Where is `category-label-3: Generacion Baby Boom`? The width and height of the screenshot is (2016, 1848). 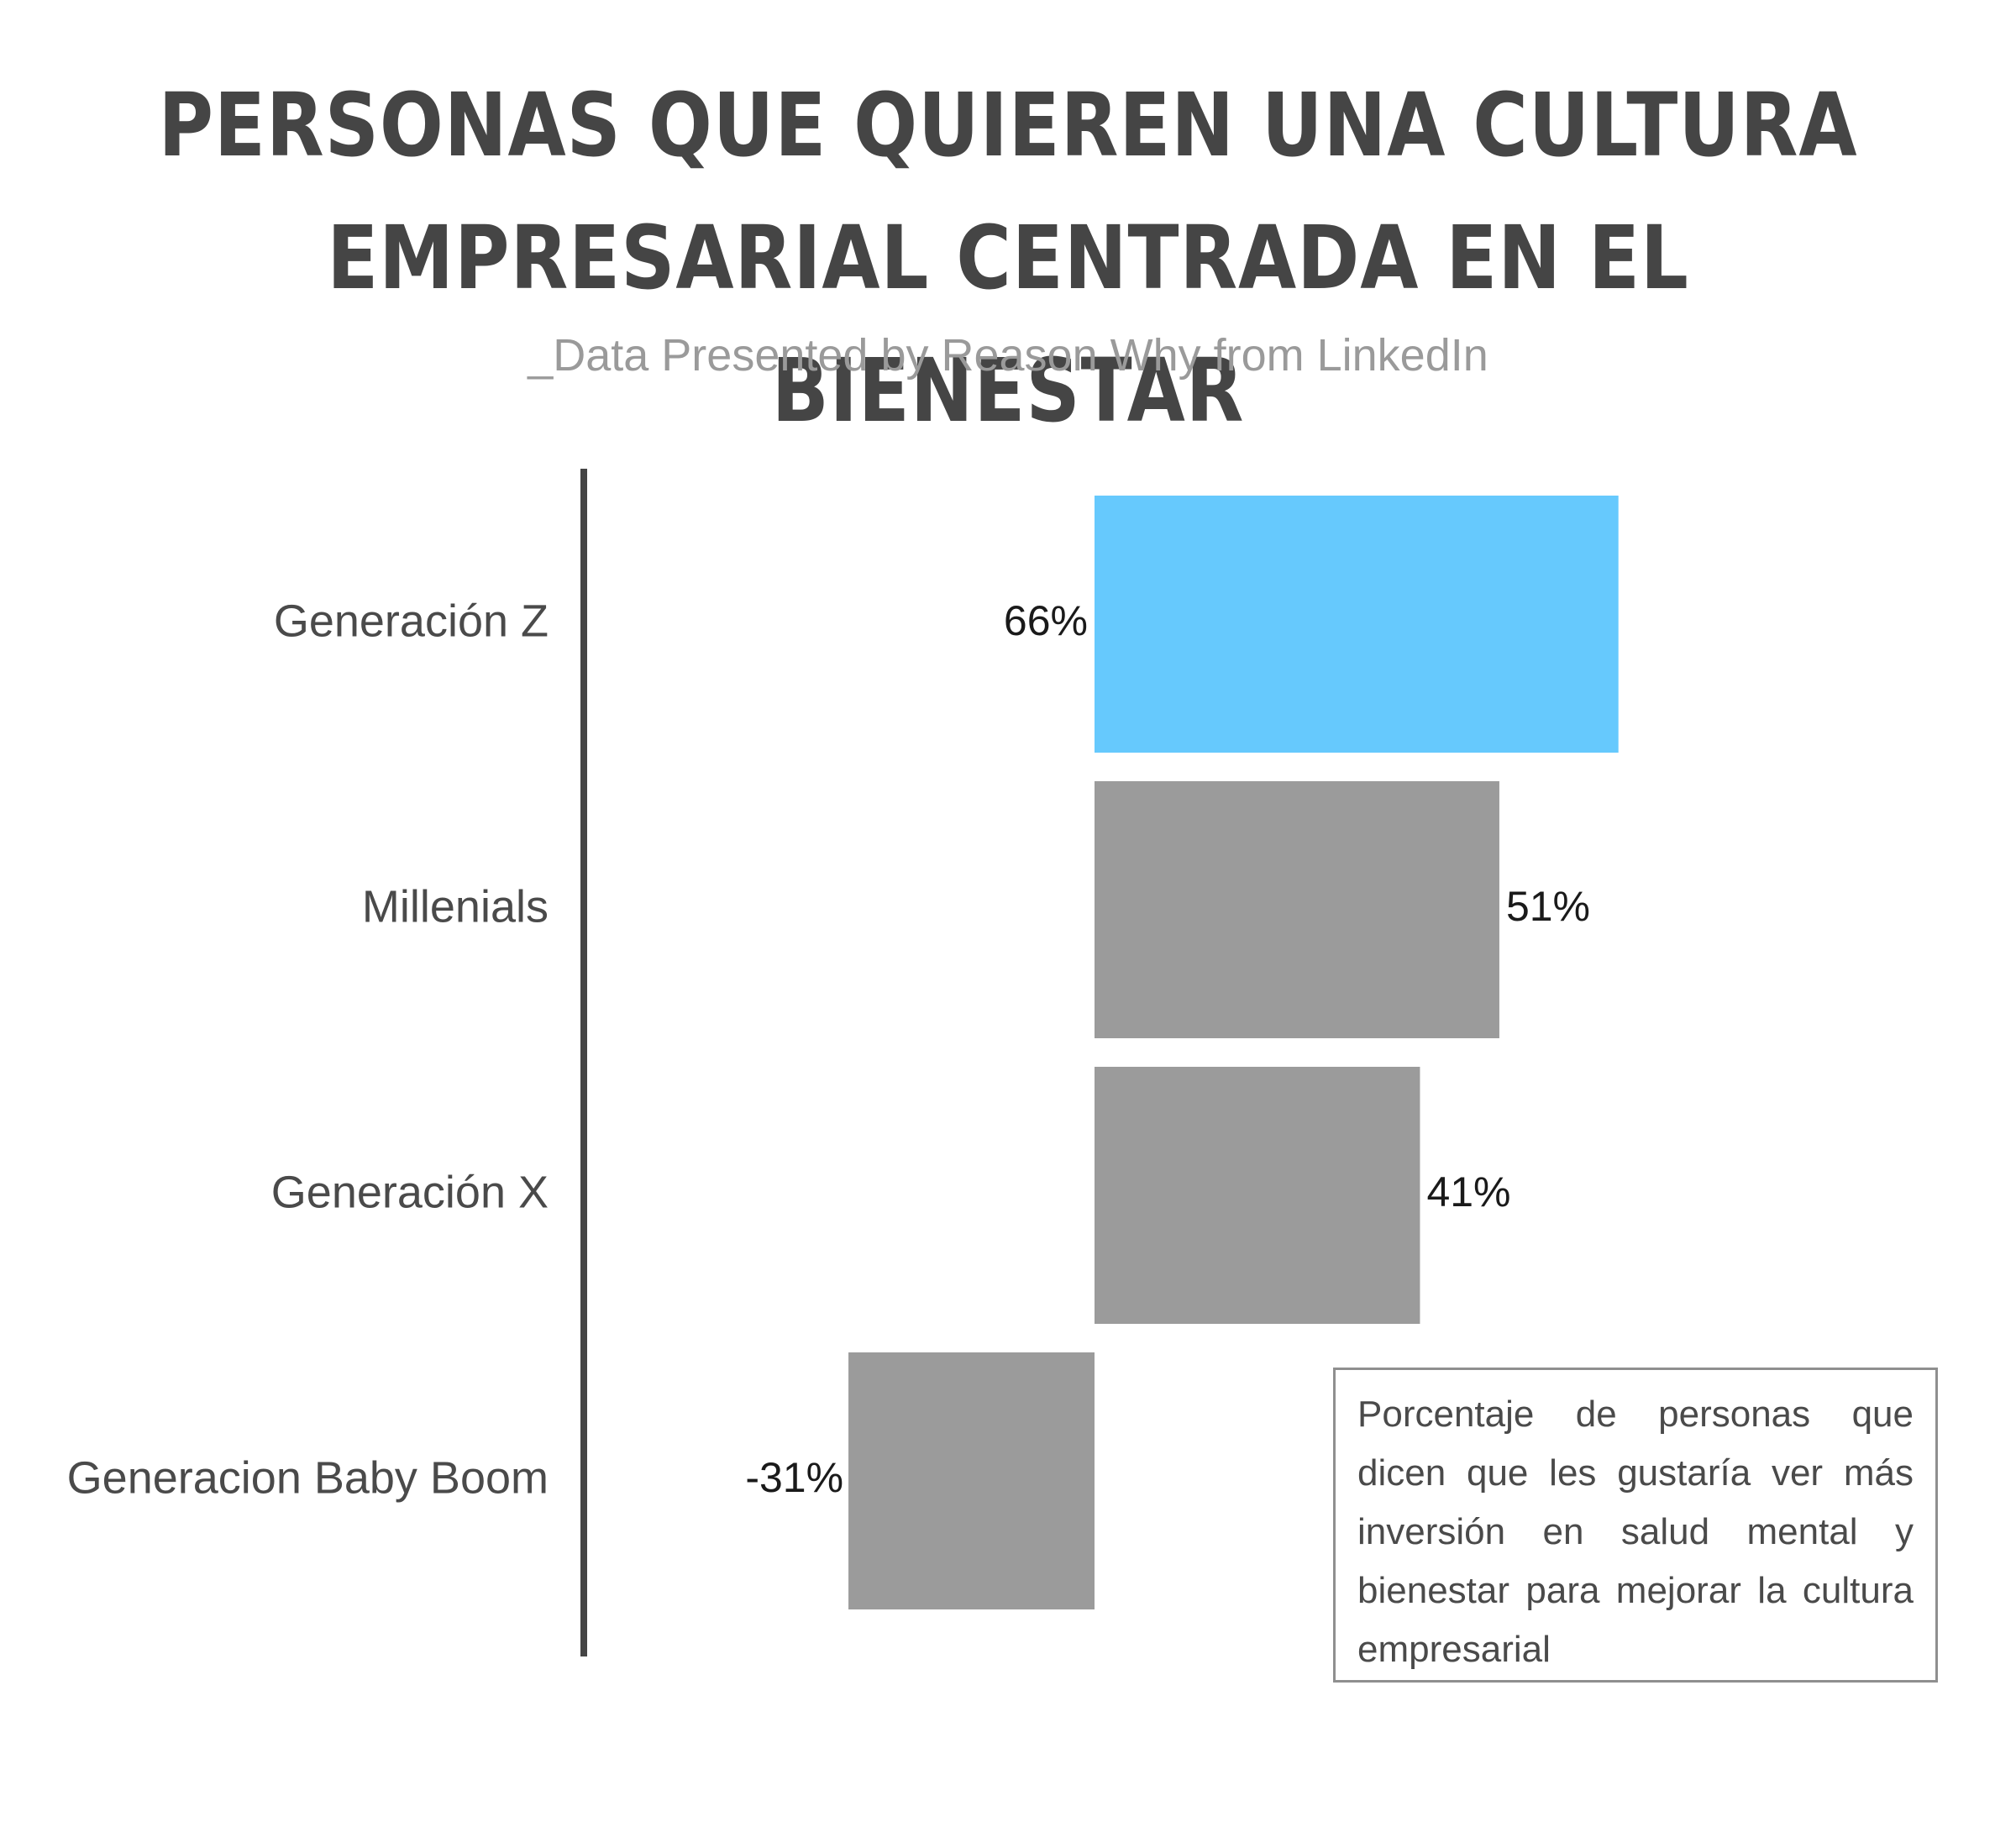
category-label-3: Generacion Baby Boom is located at coordinates (308, 1477).